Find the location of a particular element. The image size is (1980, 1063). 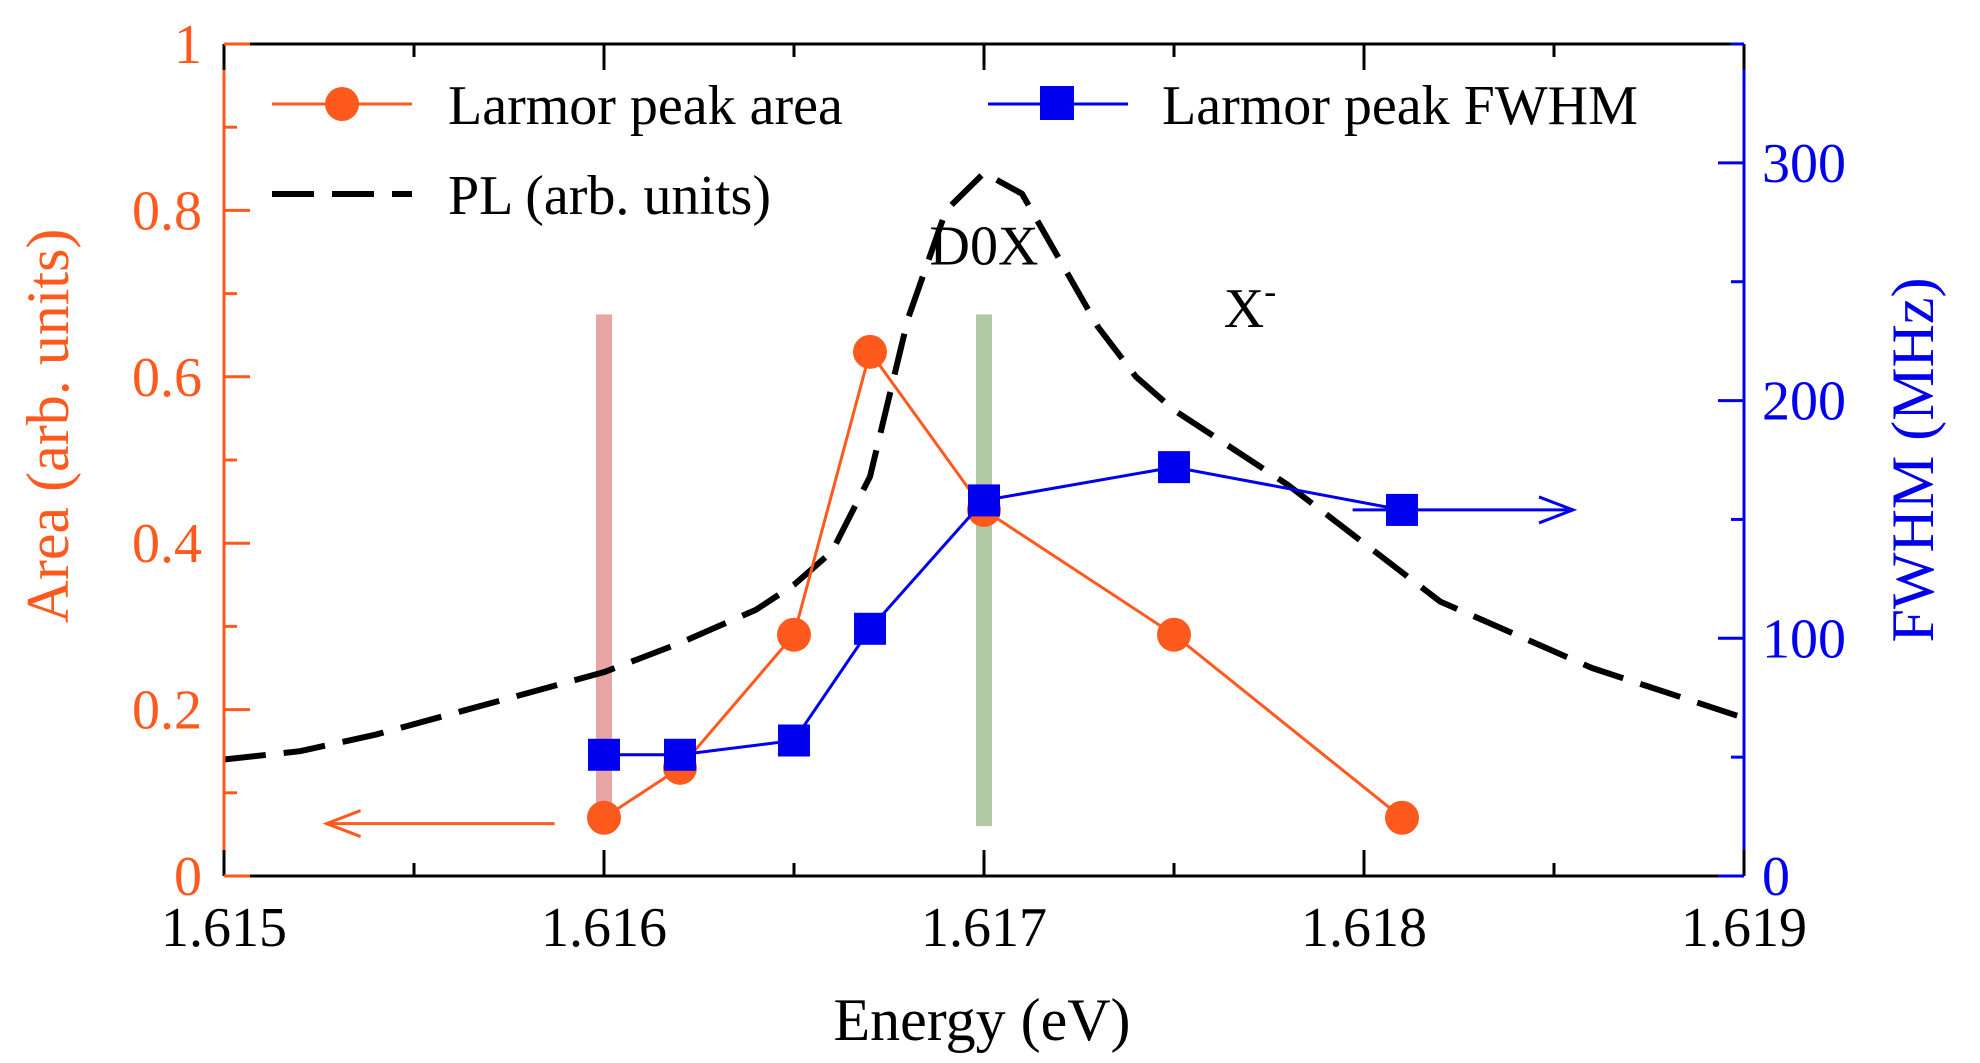

y-left-tick-label-3: 0.6 is located at coordinates (167, 378).